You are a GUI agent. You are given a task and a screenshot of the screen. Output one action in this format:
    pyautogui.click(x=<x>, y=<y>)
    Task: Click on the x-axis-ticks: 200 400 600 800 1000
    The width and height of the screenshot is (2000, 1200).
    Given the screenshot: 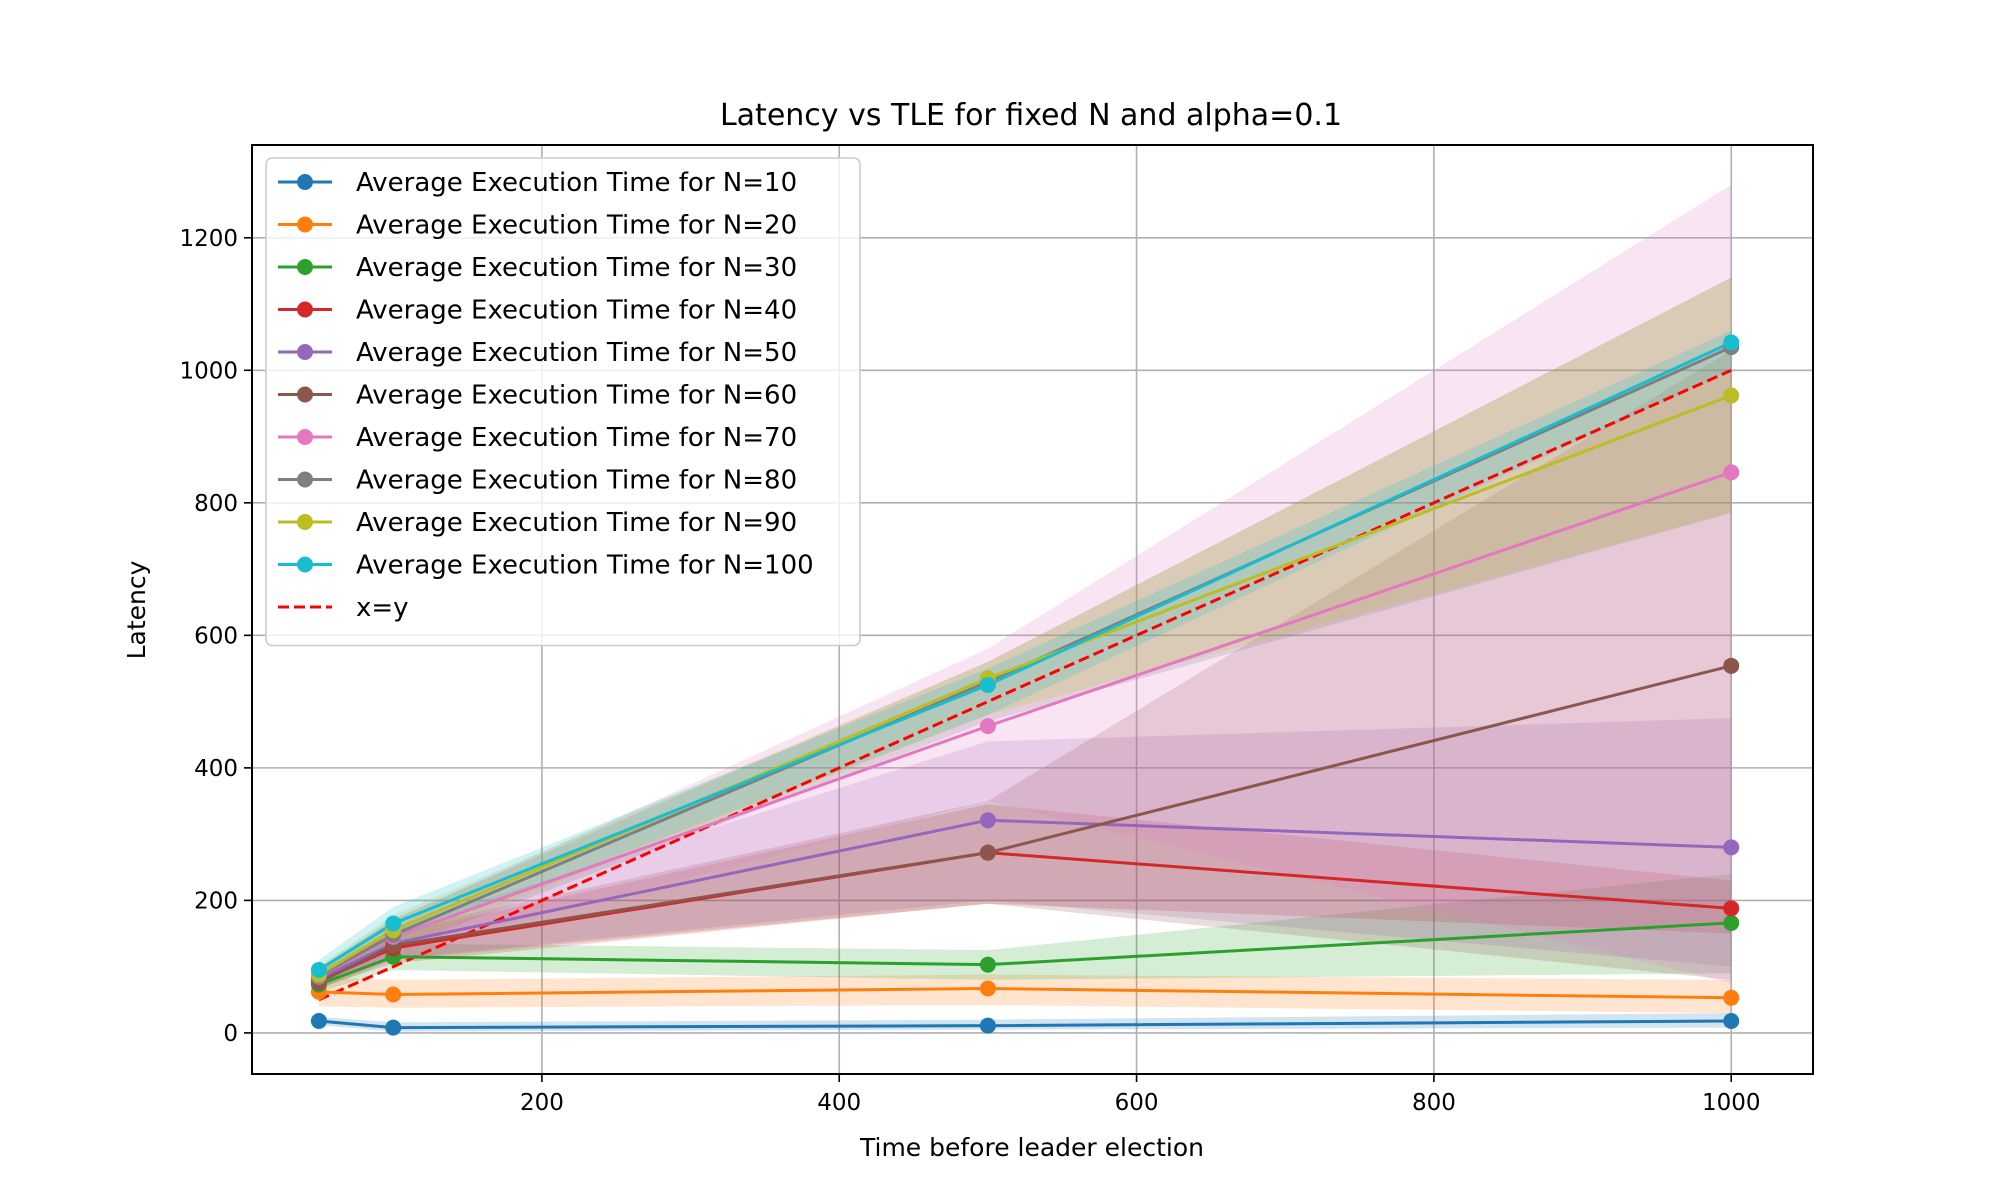 What is the action you would take?
    pyautogui.click(x=1140, y=1095)
    